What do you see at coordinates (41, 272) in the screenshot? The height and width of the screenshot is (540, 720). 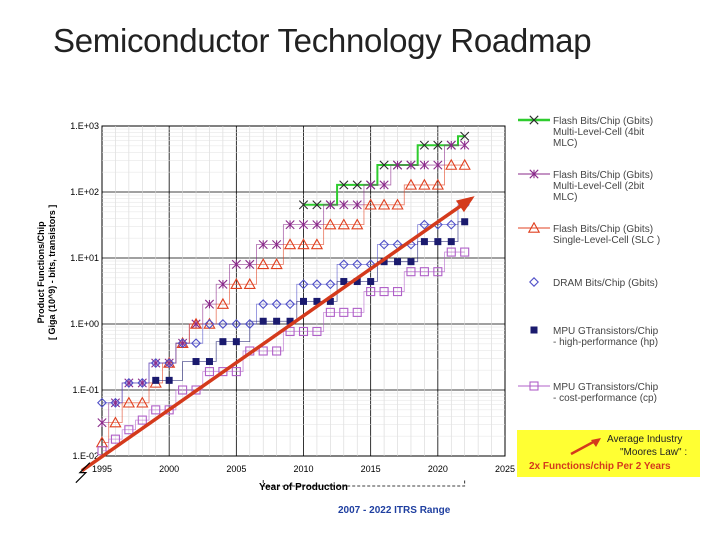 I see `y-axis-label-line1: Product Functions/Chip` at bounding box center [41, 272].